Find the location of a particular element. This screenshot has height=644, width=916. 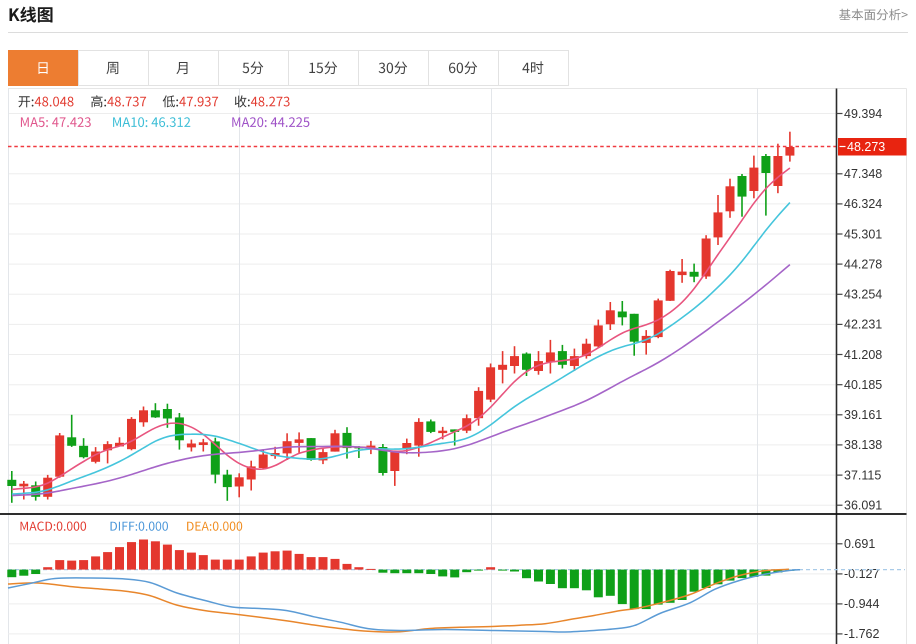

svg-text: 47.348 is located at coordinates (863, 174).